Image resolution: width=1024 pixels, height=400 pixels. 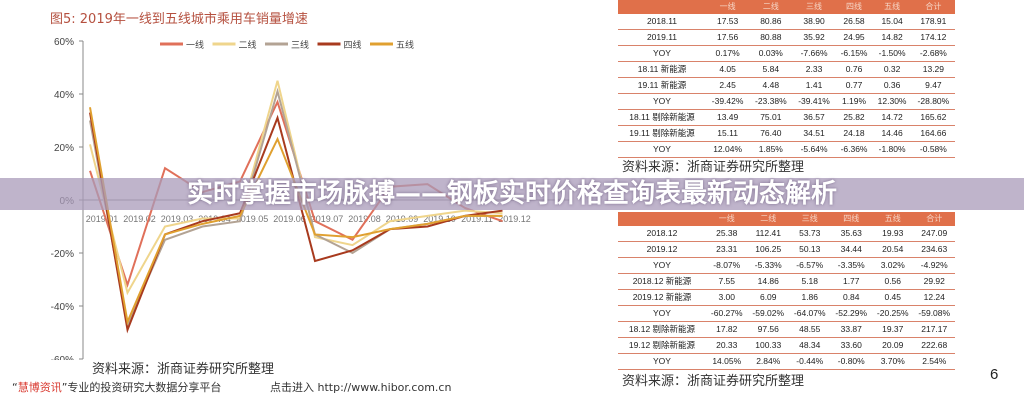 I want to click on table-cell: 3.02%, so click(x=893, y=265).